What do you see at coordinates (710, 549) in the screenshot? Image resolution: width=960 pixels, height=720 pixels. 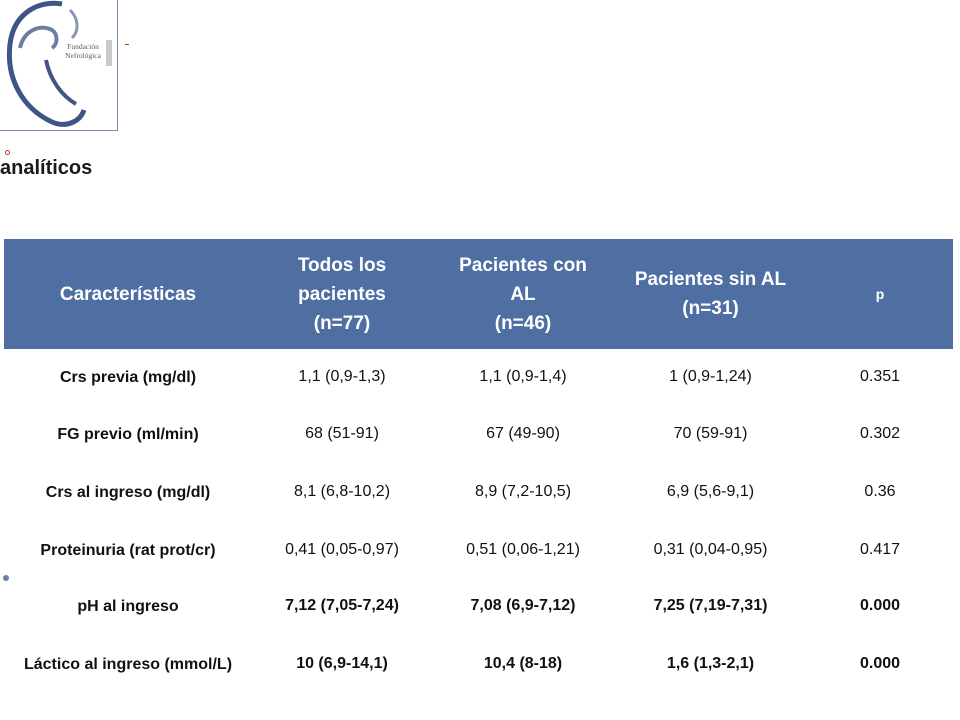 I see `cell-without-al: 0,31 (0,04-0,95)` at bounding box center [710, 549].